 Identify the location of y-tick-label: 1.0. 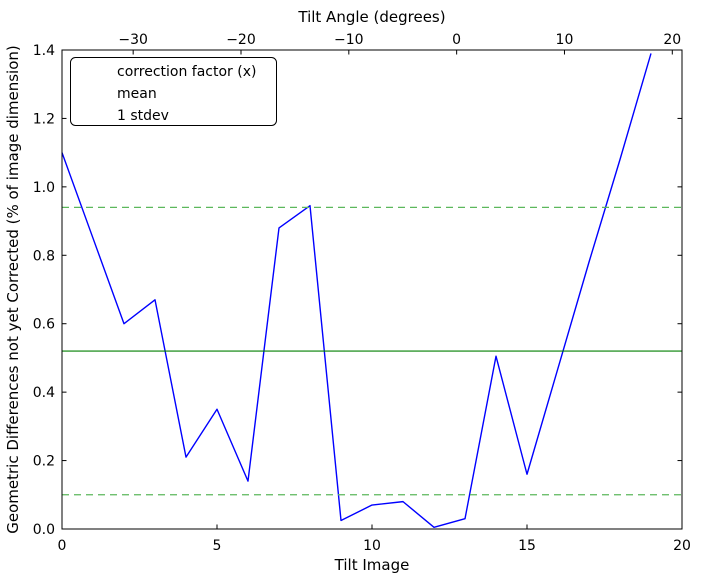
(44, 188).